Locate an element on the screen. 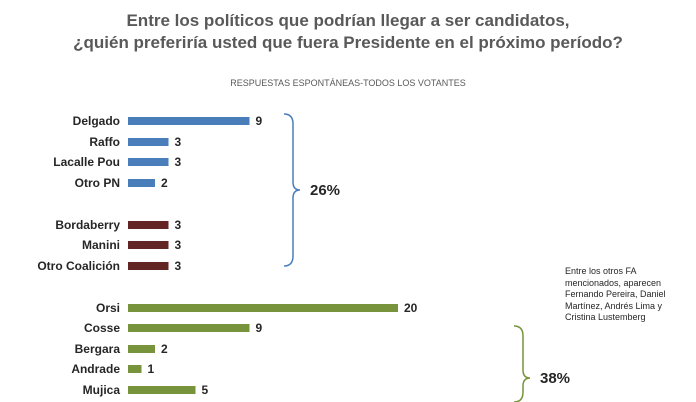 The image size is (696, 402). bracket-percent-1: 26% is located at coordinates (325, 190).